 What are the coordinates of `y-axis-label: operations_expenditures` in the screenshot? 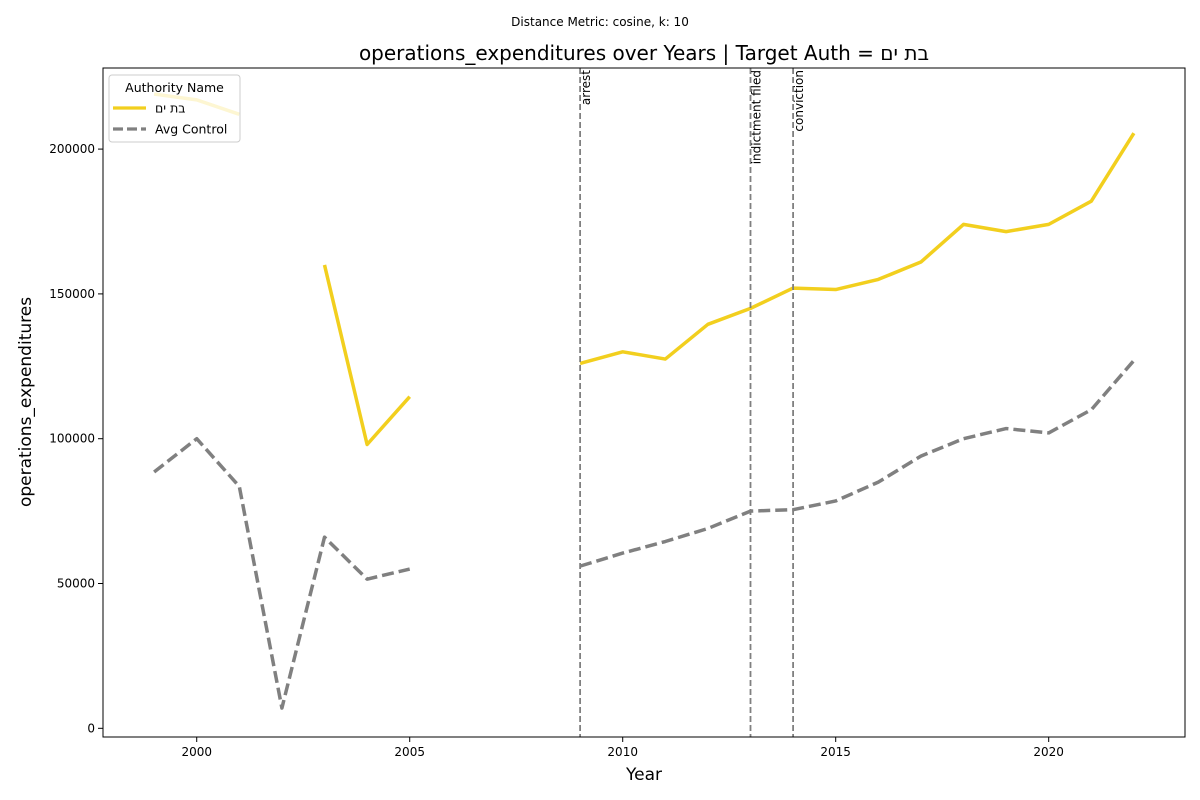 It's located at (26, 402).